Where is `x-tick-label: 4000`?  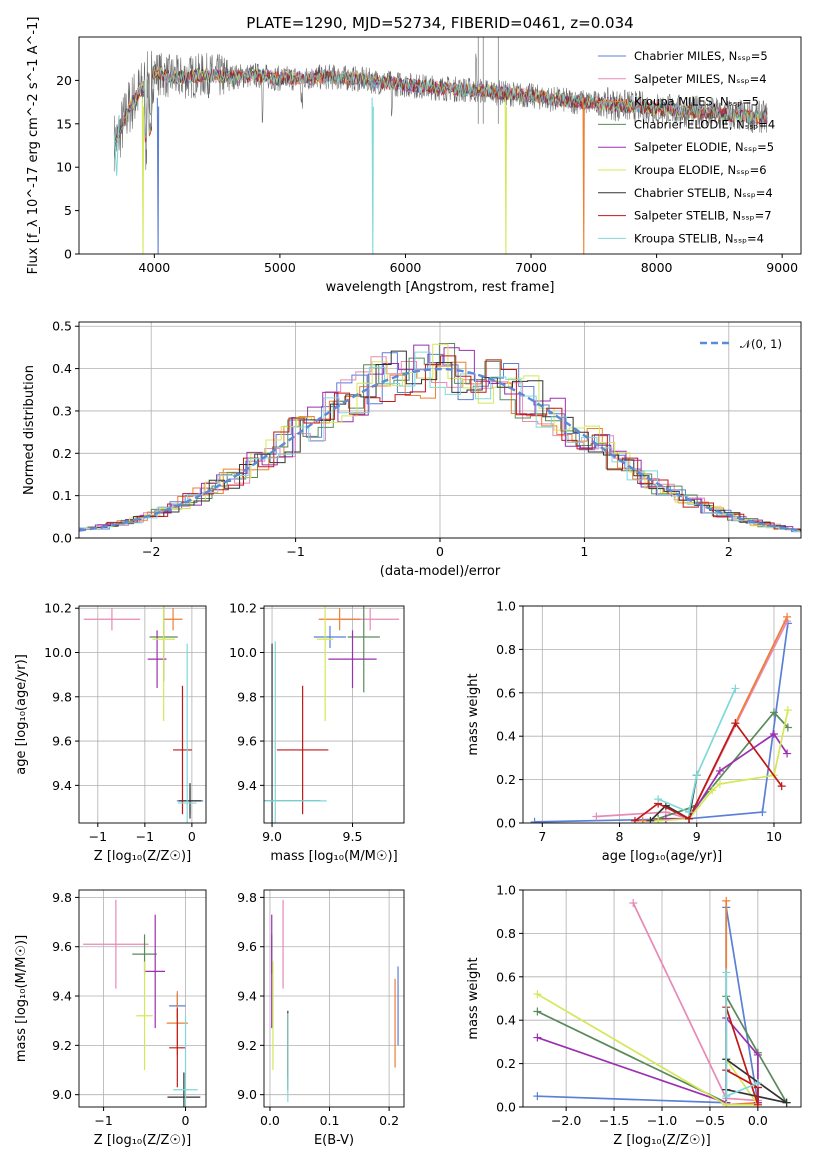
x-tick-label: 4000 is located at coordinates (154, 267).